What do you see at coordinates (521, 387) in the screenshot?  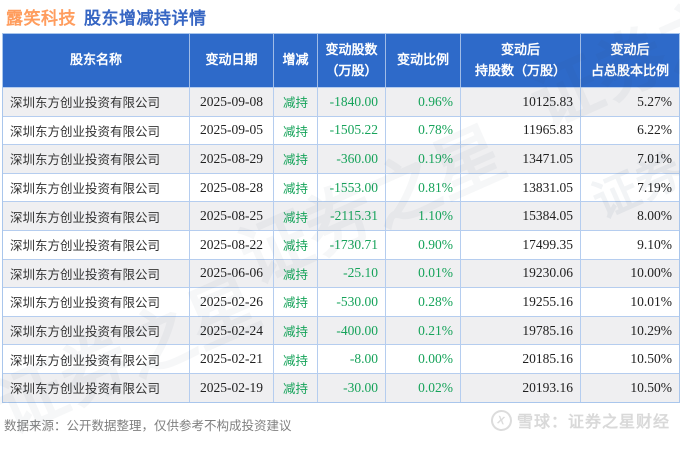 I see `cell-shares_after: 20193.16` at bounding box center [521, 387].